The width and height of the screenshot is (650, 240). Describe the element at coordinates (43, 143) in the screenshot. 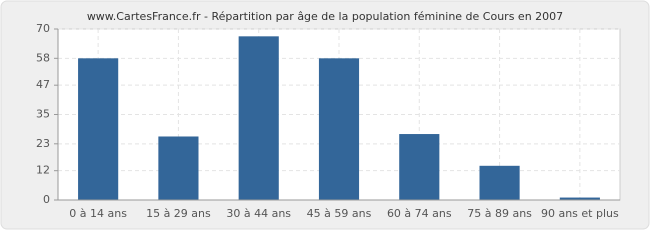

I see `y-tick-label: 23` at that location.